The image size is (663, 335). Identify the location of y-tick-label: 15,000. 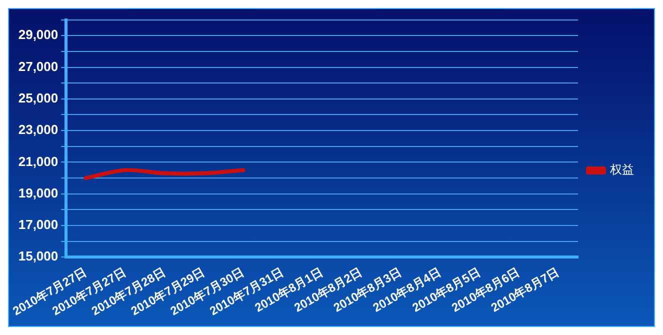
(38, 256).